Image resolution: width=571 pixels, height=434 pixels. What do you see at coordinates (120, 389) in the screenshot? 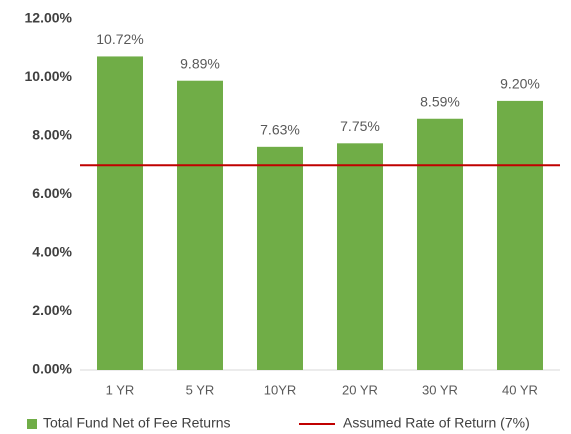
I see `x-tick-label: 1 YR` at bounding box center [120, 389].